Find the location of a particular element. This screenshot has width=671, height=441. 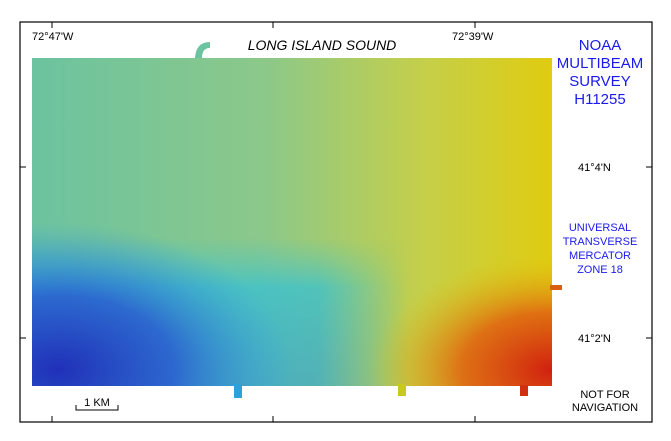

projection-line: ZONE 18 is located at coordinates (600, 270).